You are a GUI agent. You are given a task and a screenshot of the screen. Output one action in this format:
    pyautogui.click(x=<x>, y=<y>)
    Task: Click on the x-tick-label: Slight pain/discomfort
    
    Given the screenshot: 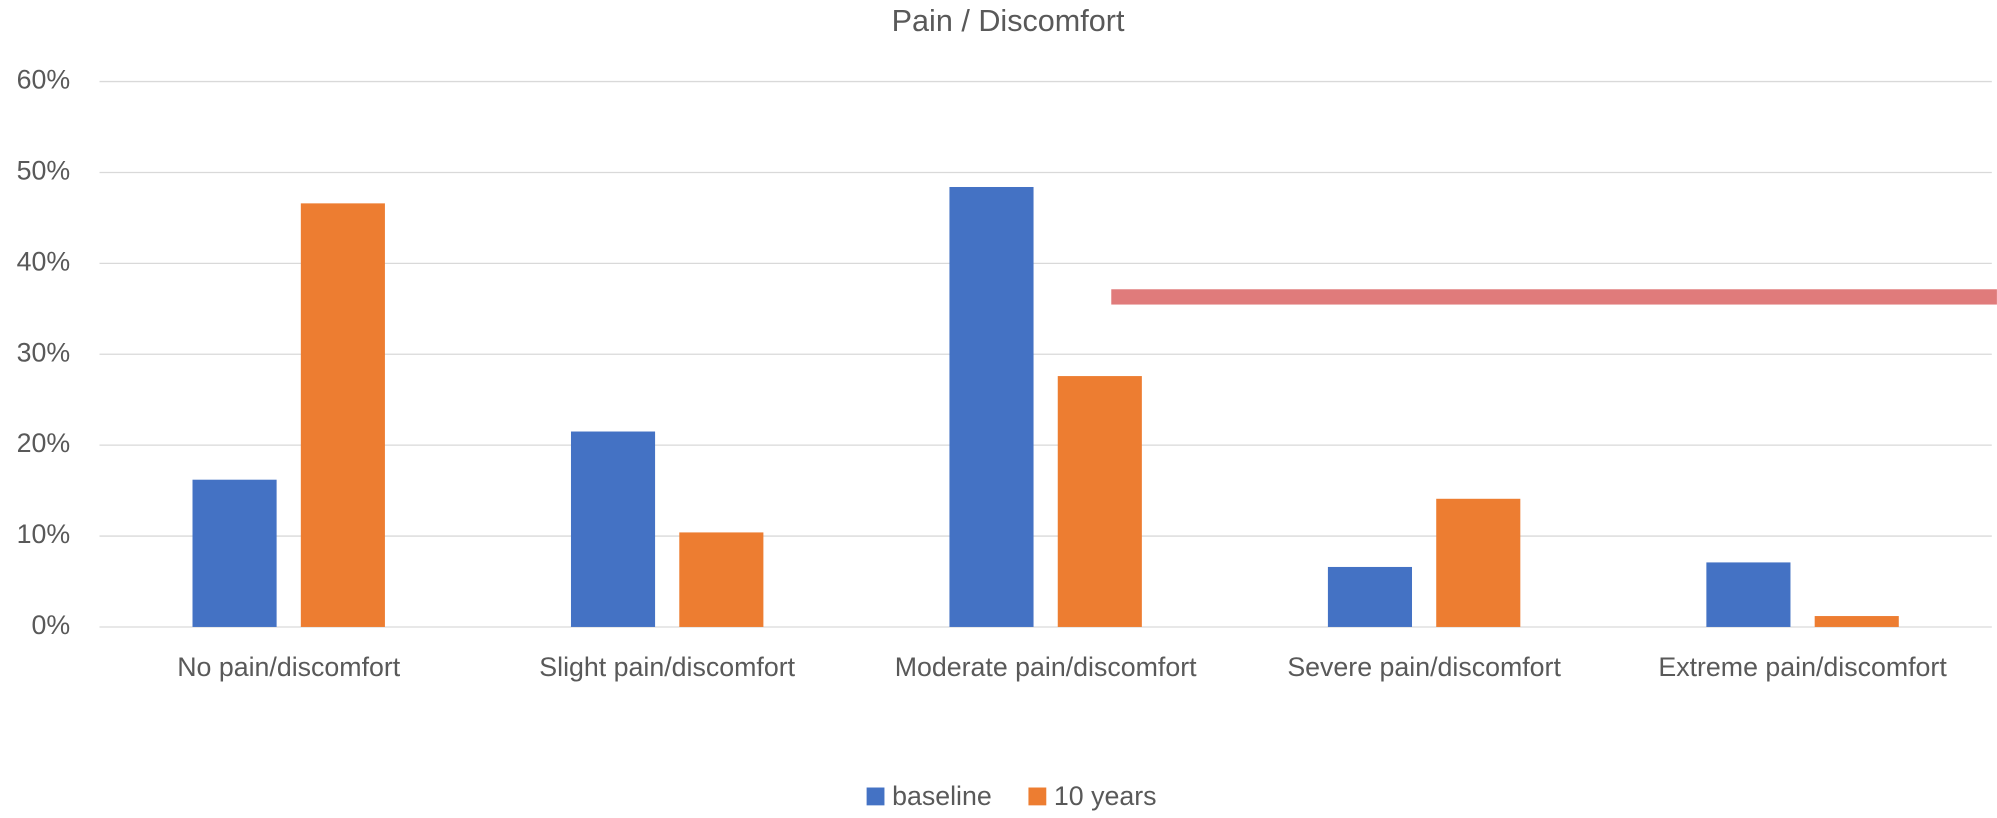 What is the action you would take?
    pyautogui.click(x=667, y=667)
    